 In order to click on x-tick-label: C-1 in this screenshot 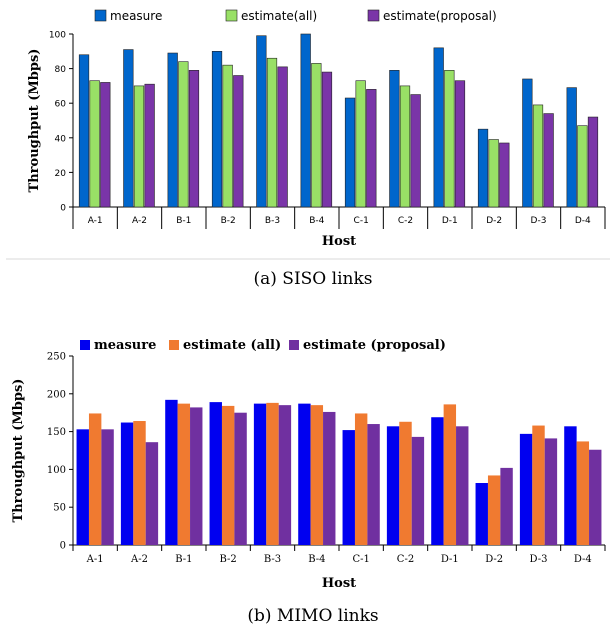, I will do `click(361, 221)`.